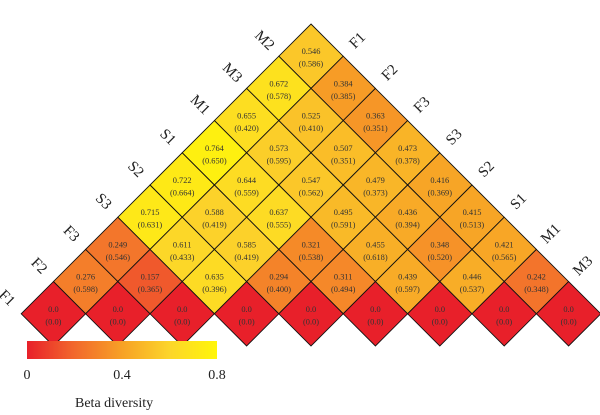 This screenshot has height=415, width=600. Describe the element at coordinates (122, 375) in the screenshot. I see `colorbar-tick-label: 0.4` at that location.